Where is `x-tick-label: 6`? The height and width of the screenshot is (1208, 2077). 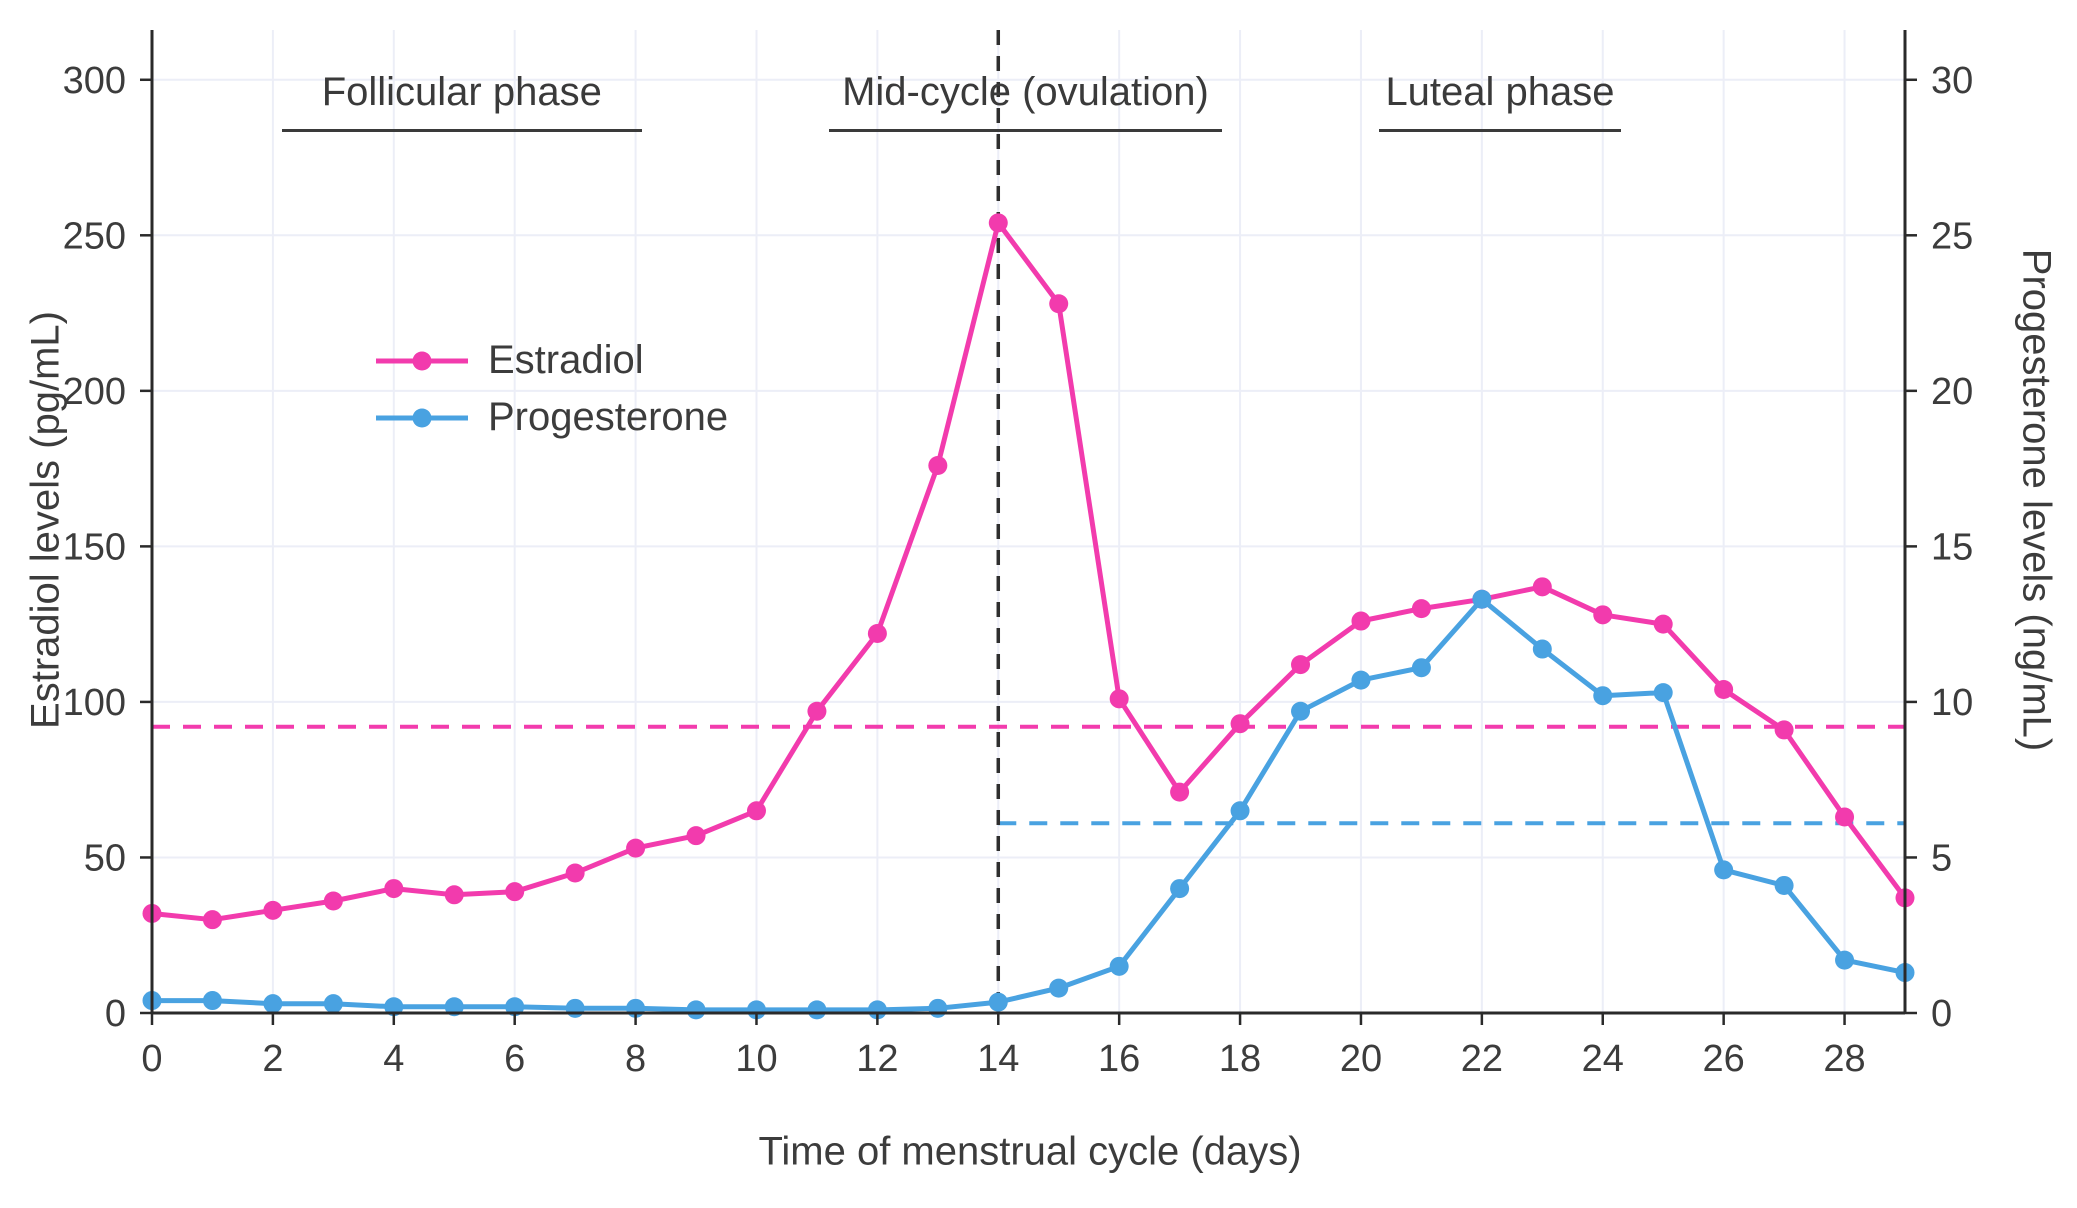 x-tick-label: 6 is located at coordinates (514, 1059).